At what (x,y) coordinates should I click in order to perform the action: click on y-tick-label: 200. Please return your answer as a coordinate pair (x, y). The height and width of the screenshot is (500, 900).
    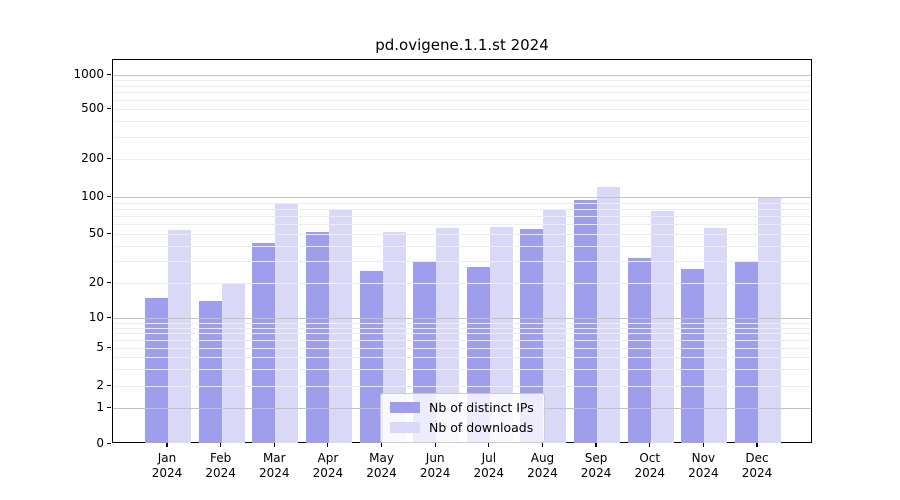
    Looking at the image, I should click on (92, 158).